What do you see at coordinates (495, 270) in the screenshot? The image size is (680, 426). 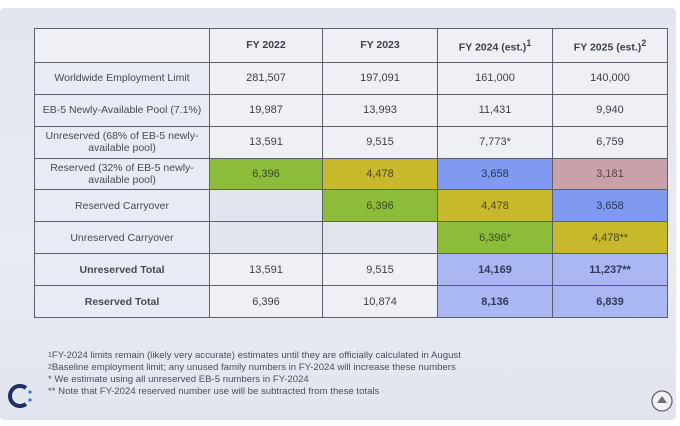 I see `table-cell: 14,169` at bounding box center [495, 270].